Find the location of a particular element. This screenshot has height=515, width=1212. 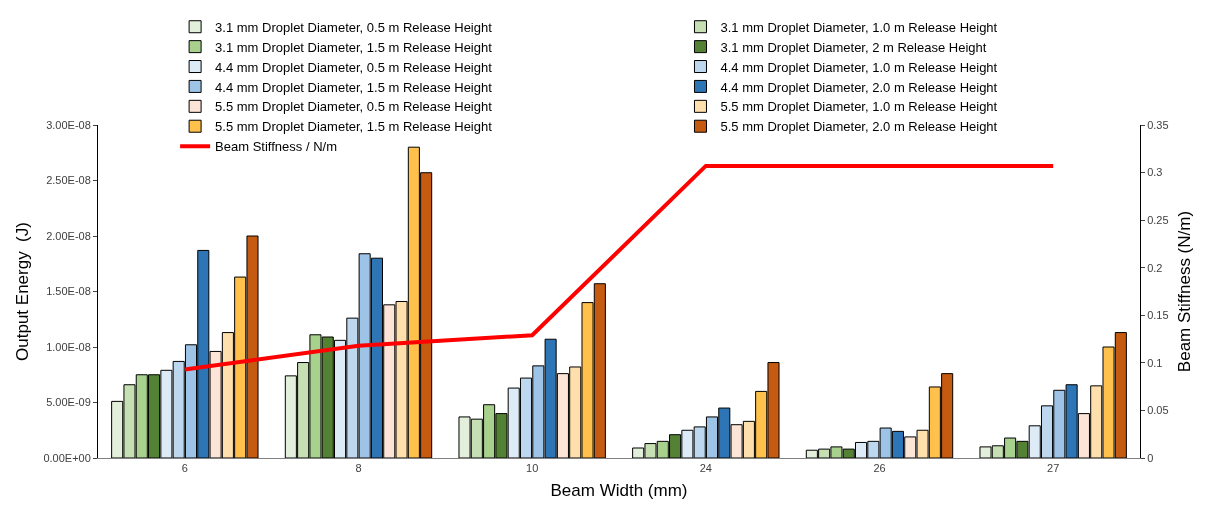

legend-label: 4.4 mm Droplet Diameter, 1.5 m Release Height is located at coordinates (354, 87).